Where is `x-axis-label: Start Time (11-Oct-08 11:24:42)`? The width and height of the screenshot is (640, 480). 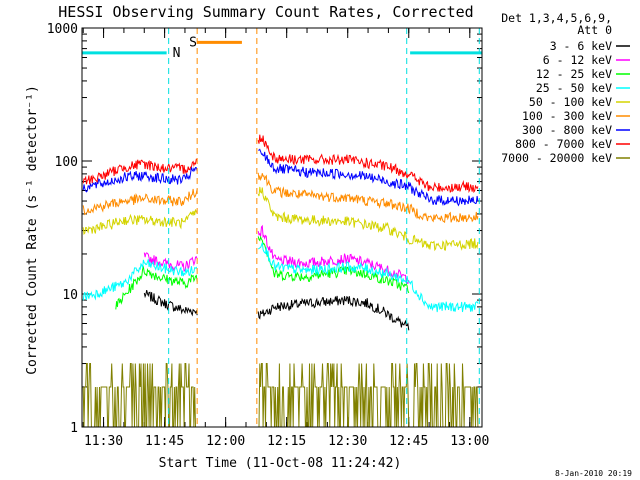
x-axis-label: Start Time (11-Oct-08 11:24:42) is located at coordinates (280, 463).